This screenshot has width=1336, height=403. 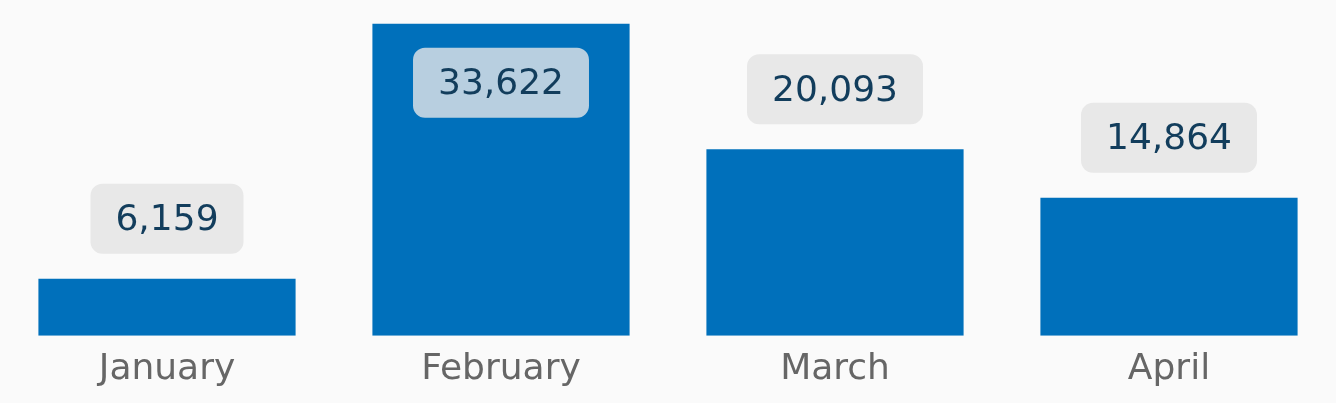 What do you see at coordinates (835, 366) in the screenshot?
I see `x-tick-label: March` at bounding box center [835, 366].